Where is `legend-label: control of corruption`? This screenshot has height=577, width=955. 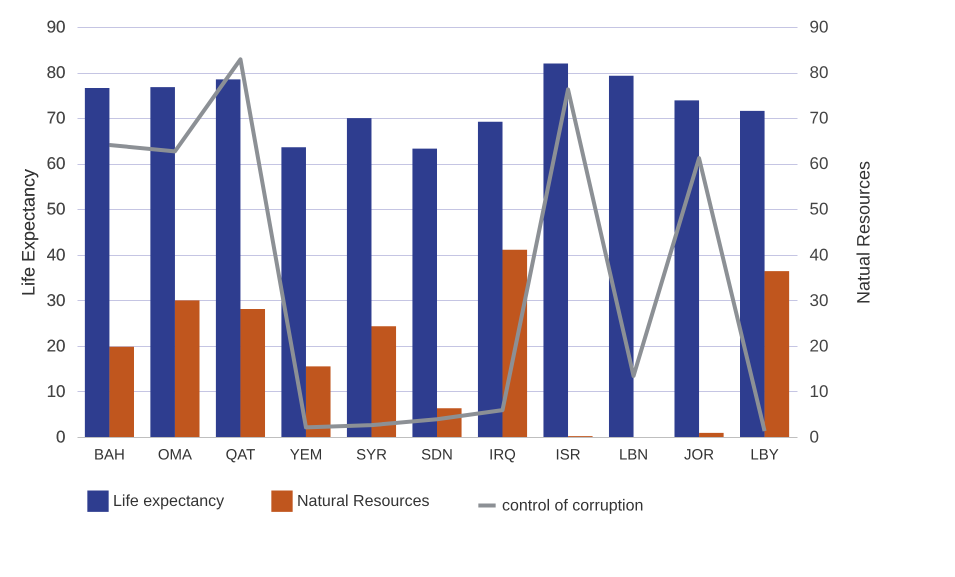 legend-label: control of corruption is located at coordinates (573, 506).